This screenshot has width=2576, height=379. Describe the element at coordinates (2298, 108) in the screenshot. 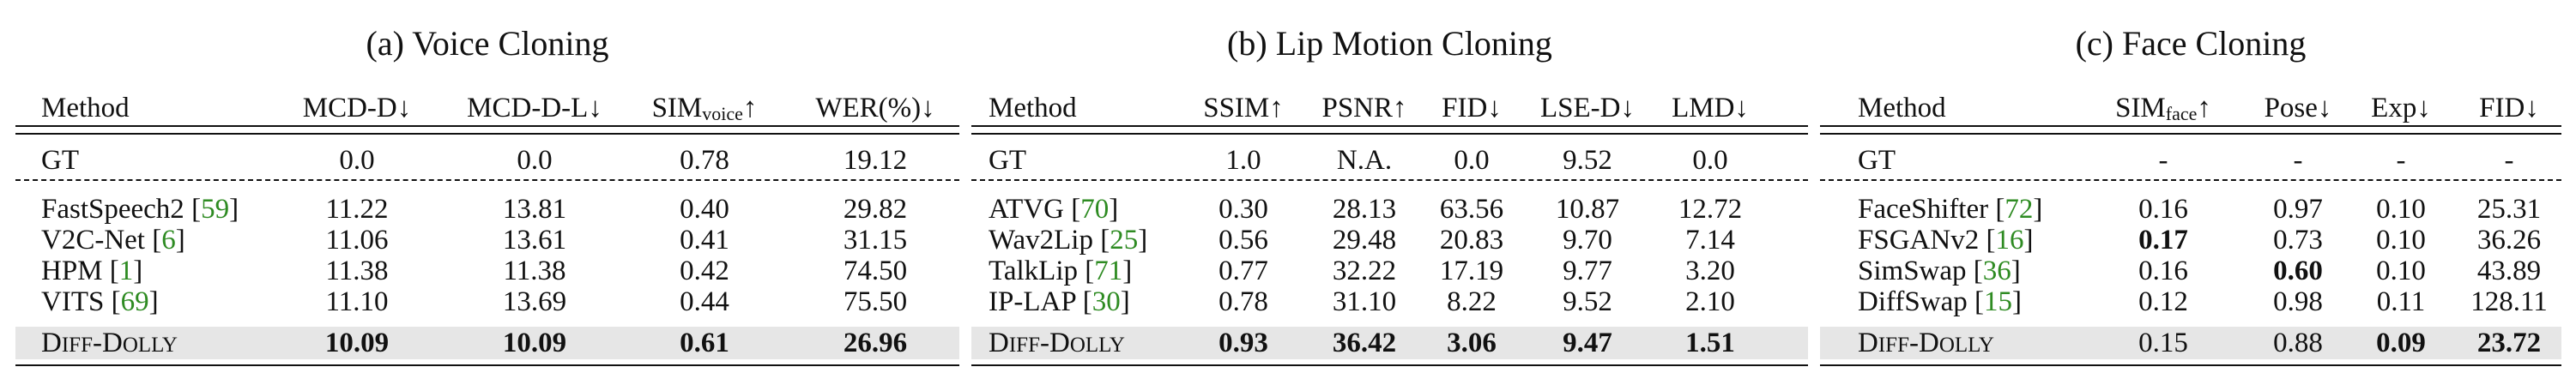

I see `column-header: Pose↓` at that location.